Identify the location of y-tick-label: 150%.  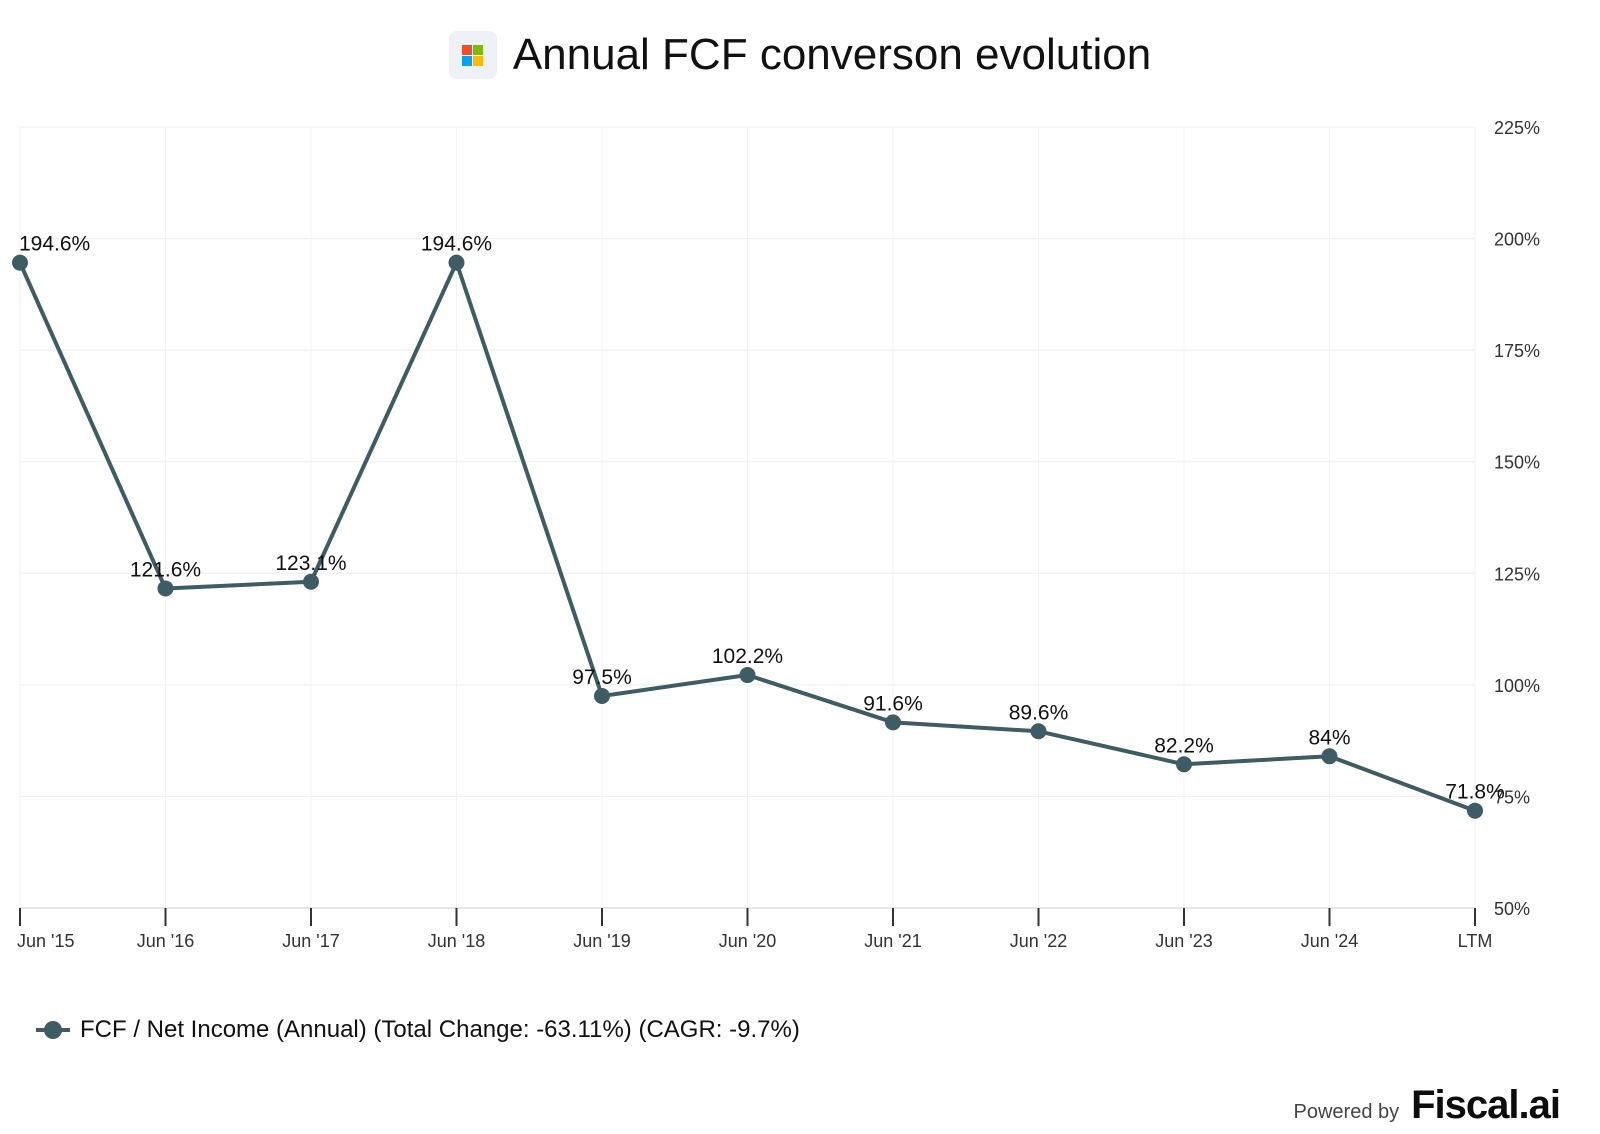
(1517, 463).